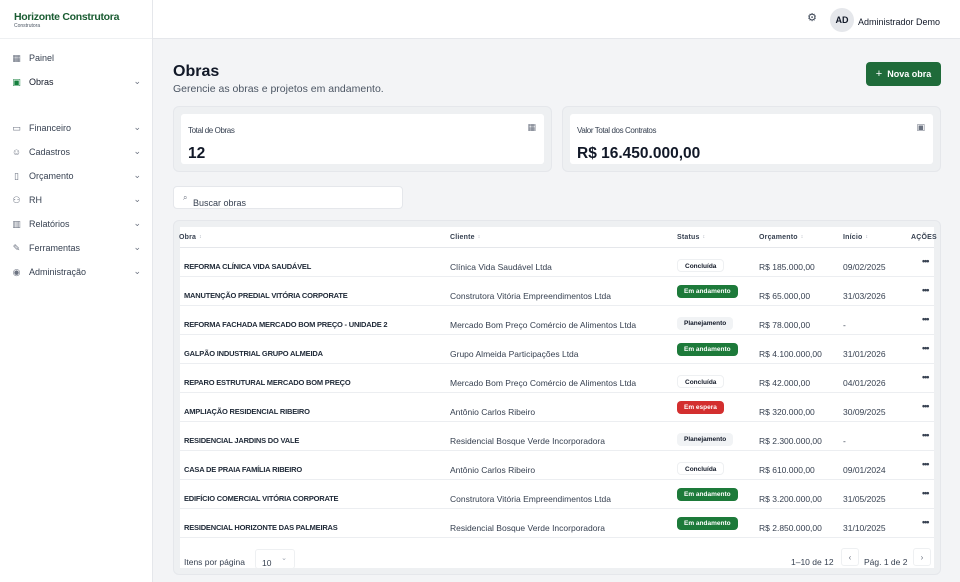 The height and width of the screenshot is (582, 960). I want to click on obra-name: CASA DE PRAIA FAMÍLIA RIBEIRO, so click(243, 469).